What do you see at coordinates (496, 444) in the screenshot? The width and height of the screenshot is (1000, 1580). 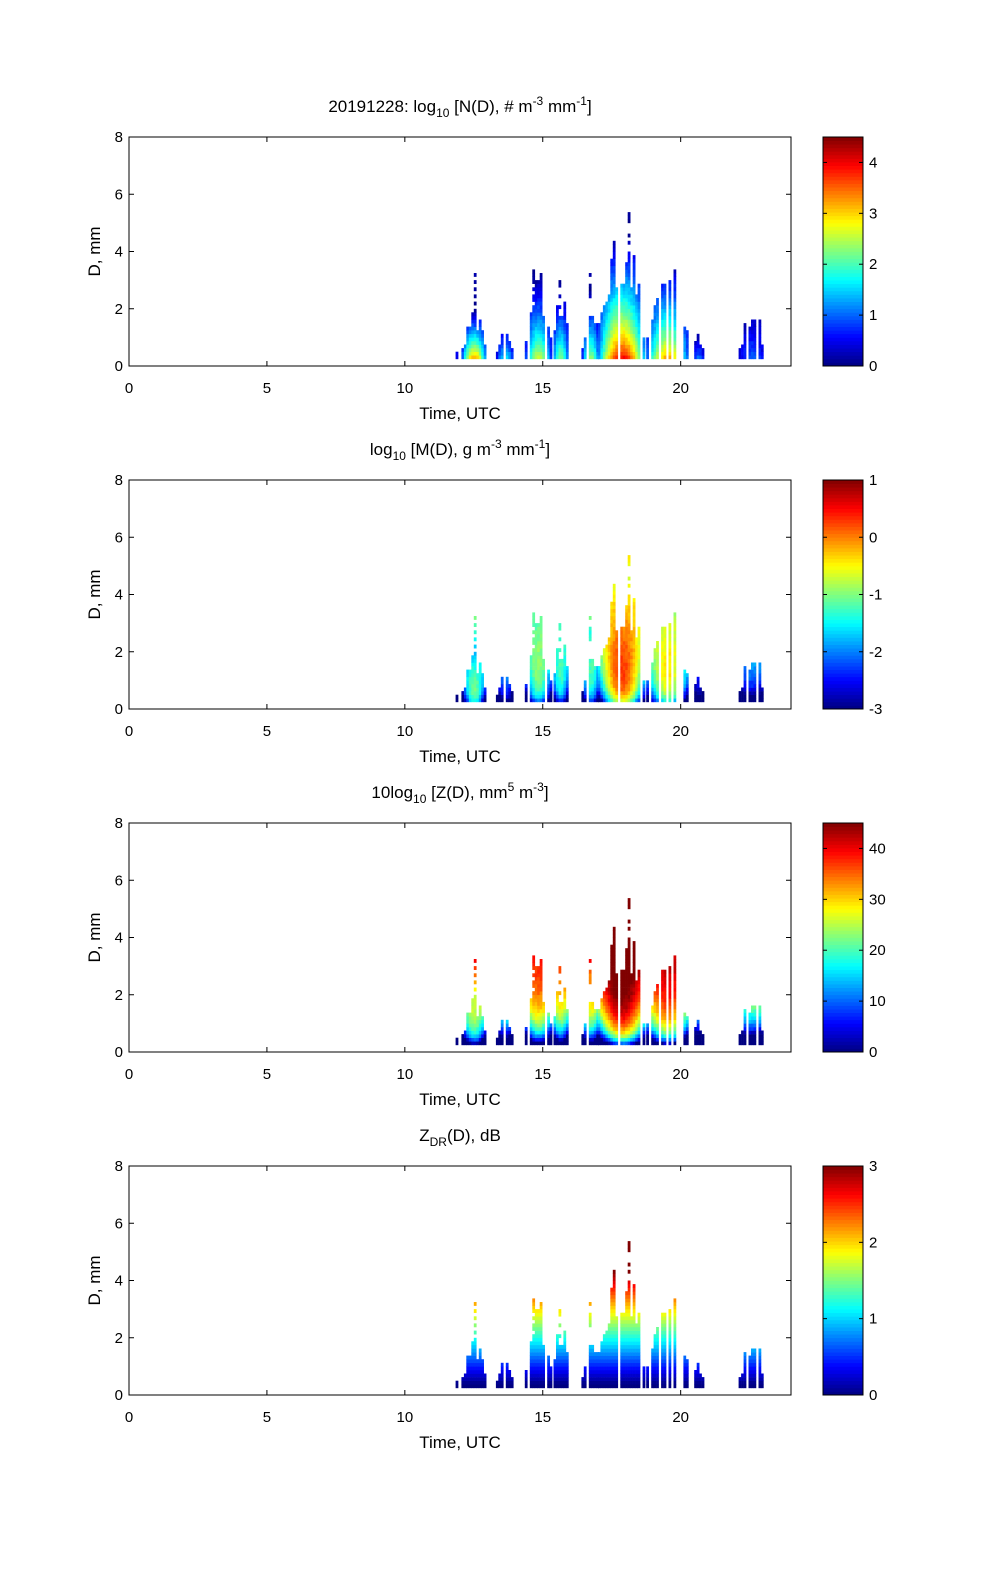 I see `title-segment: -3` at bounding box center [496, 444].